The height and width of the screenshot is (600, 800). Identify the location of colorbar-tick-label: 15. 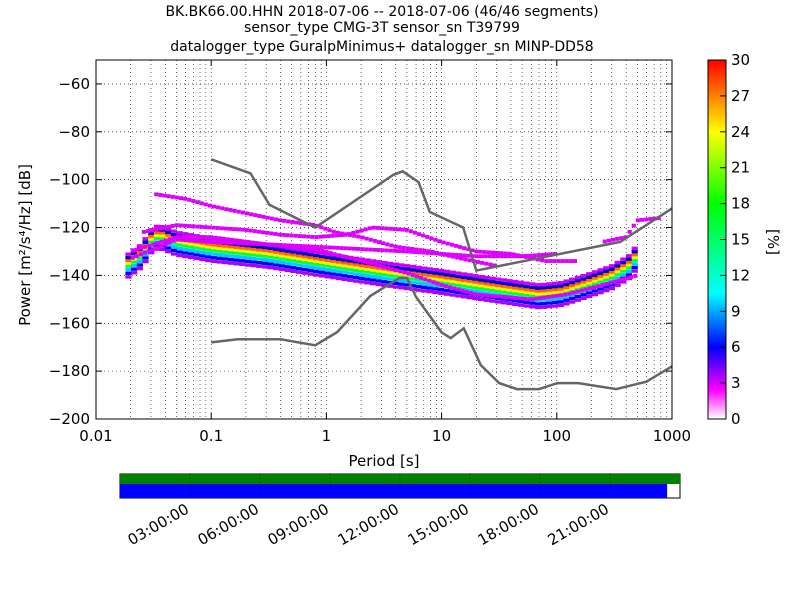
(740, 240).